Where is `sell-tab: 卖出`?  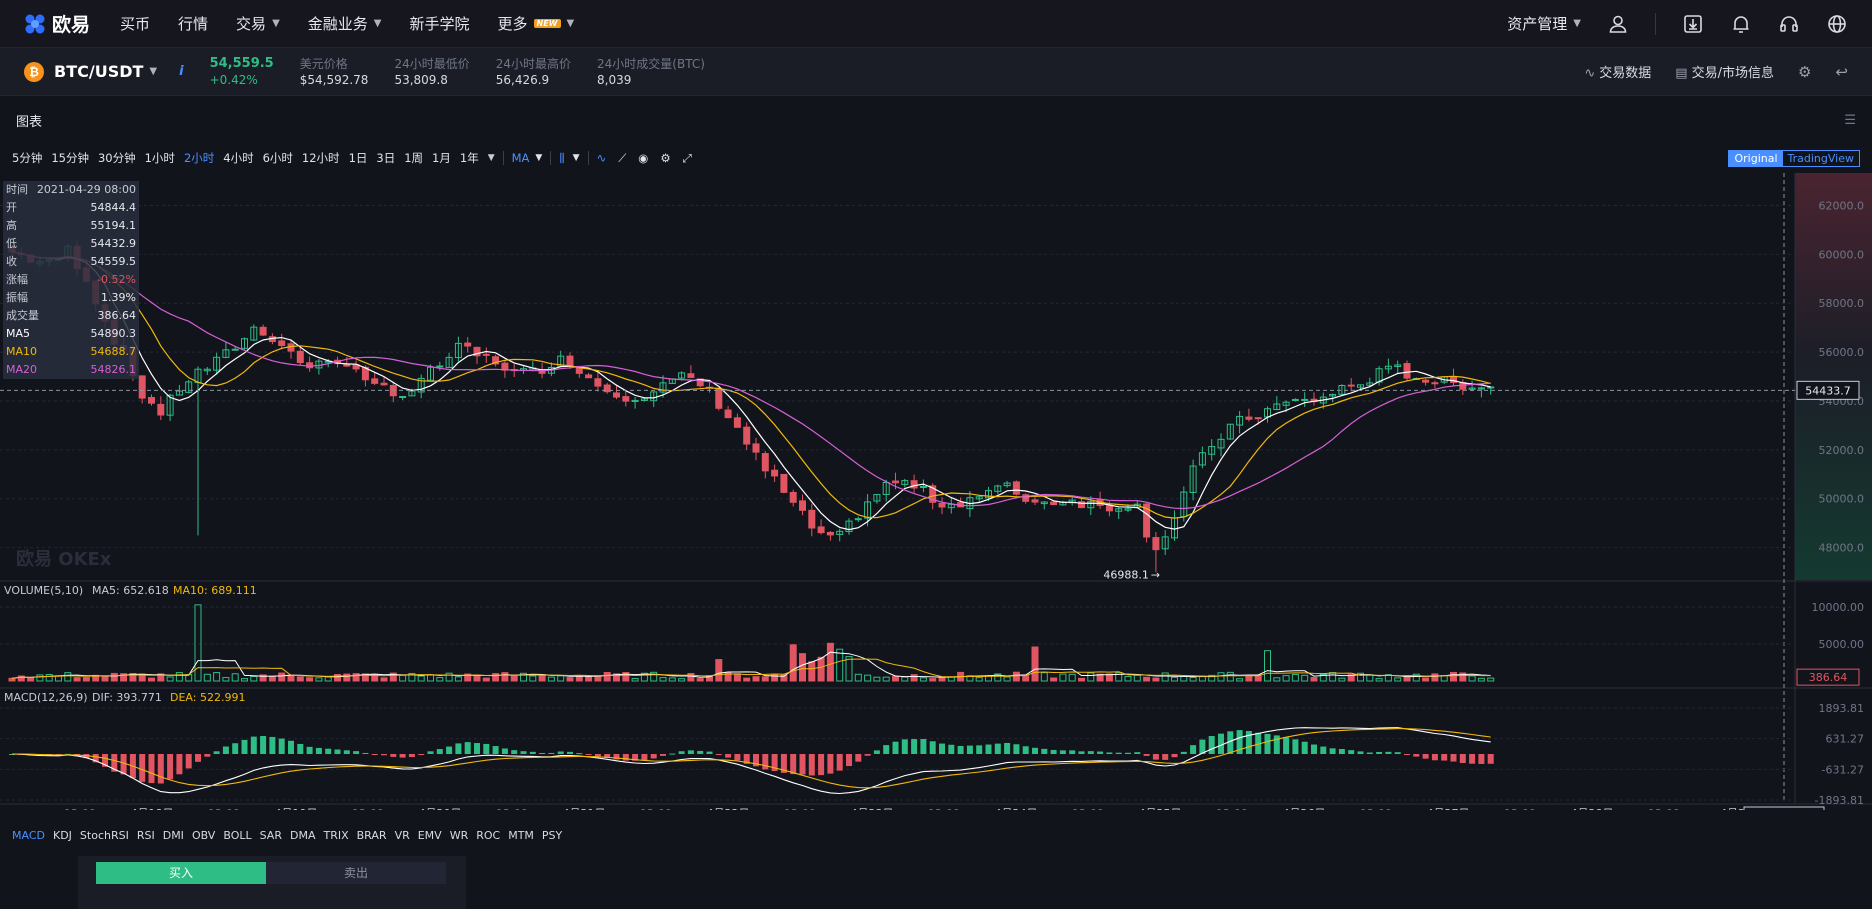 sell-tab: 卖出 is located at coordinates (355, 873).